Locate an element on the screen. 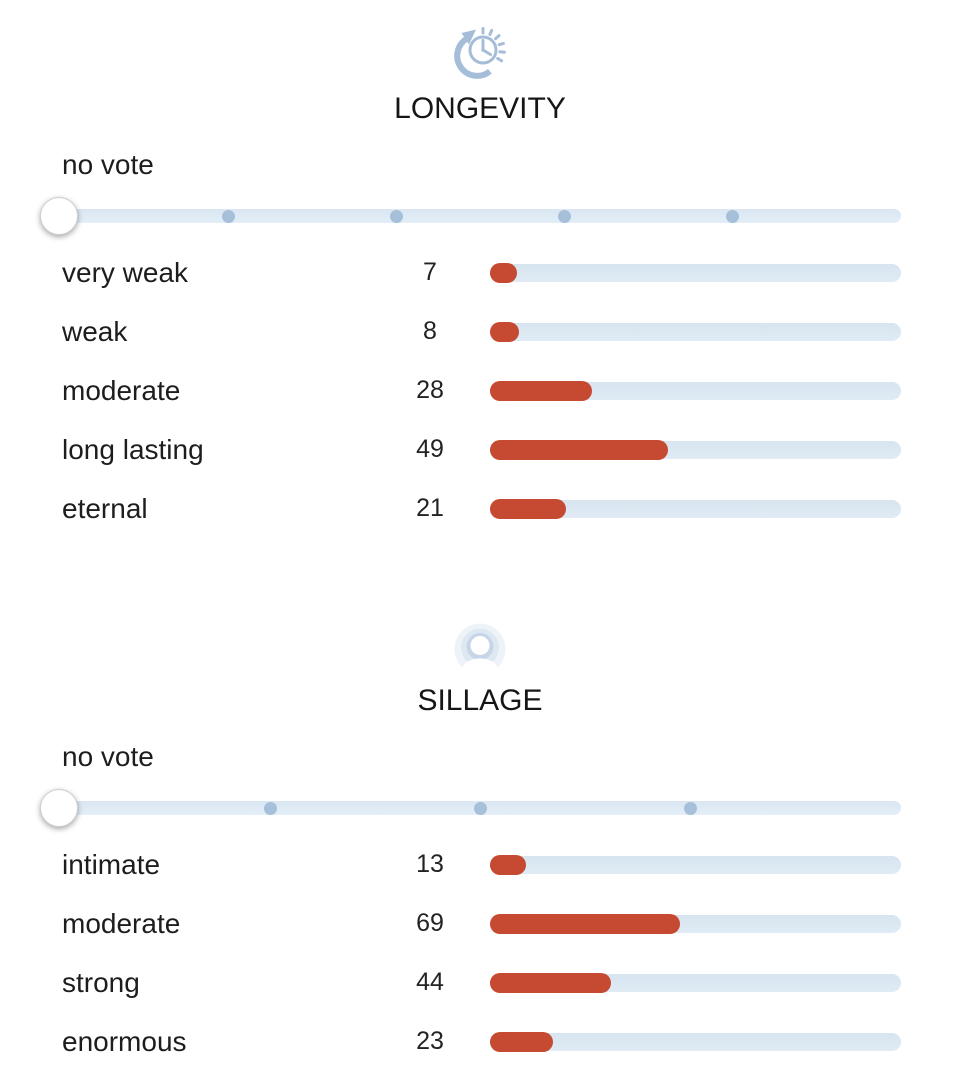 The width and height of the screenshot is (960, 1071). vote-count: 7 is located at coordinates (430, 272).